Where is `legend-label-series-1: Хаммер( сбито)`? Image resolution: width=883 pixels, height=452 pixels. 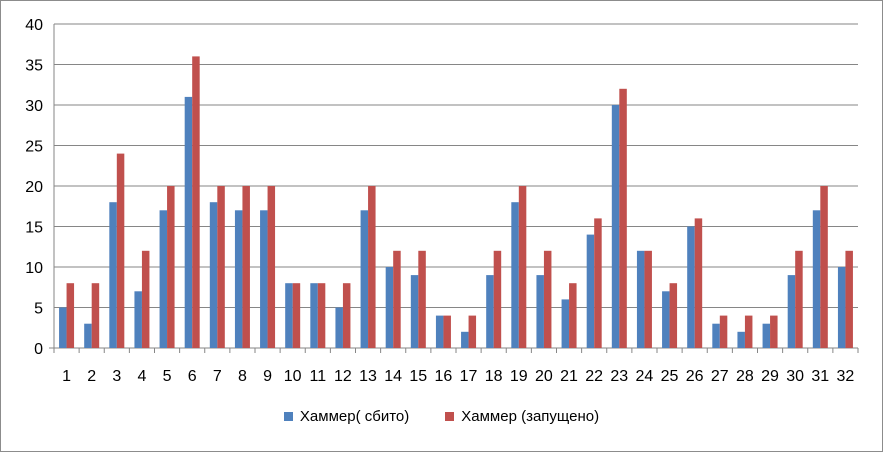
legend-label-series-1: Хаммер( сбито) is located at coordinates (354, 416).